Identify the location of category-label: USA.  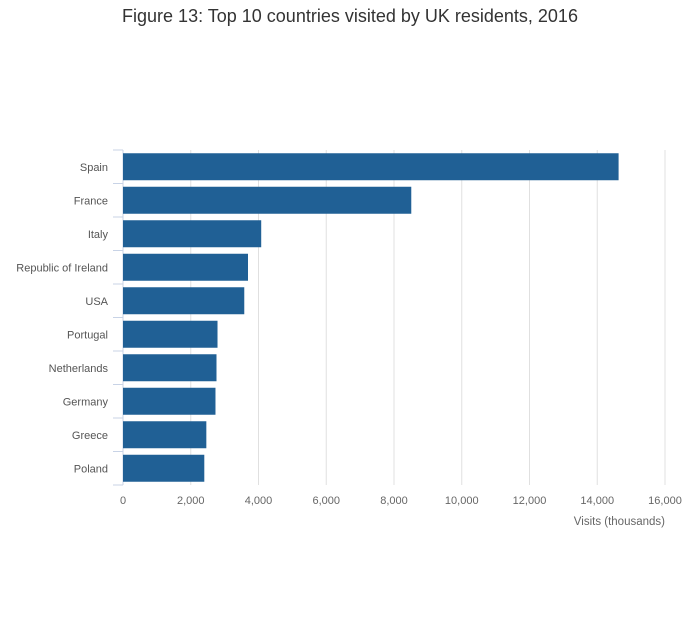
(96, 302).